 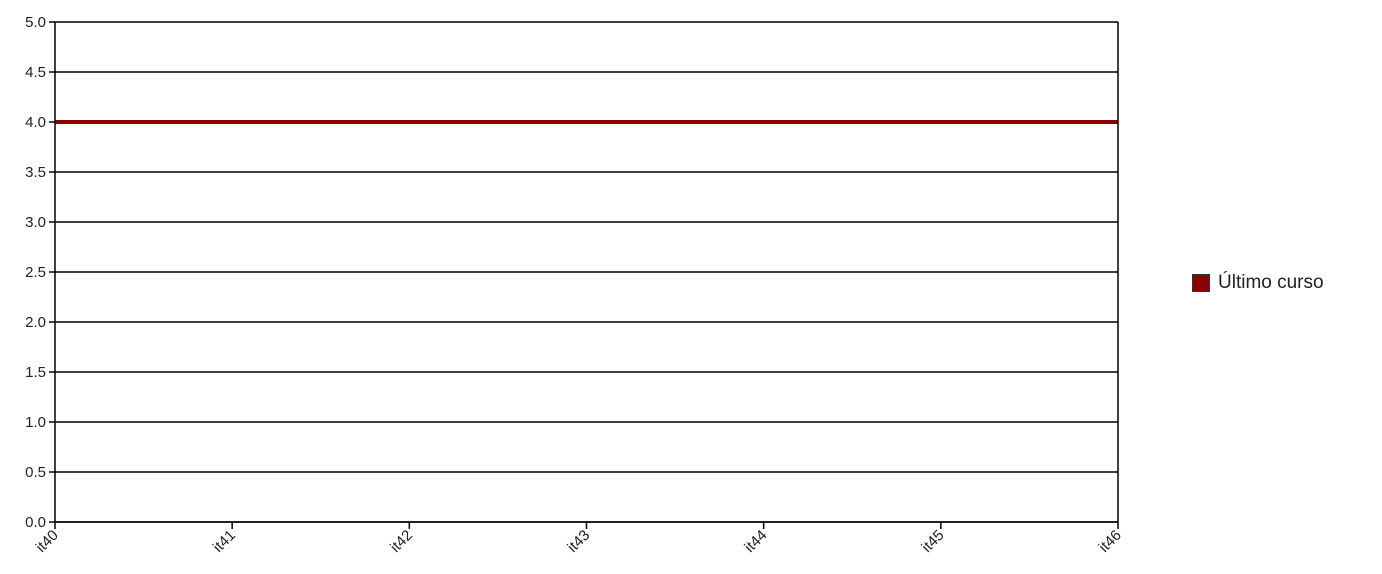 What do you see at coordinates (35, 272) in the screenshot?
I see `y-tick-label: 2.5` at bounding box center [35, 272].